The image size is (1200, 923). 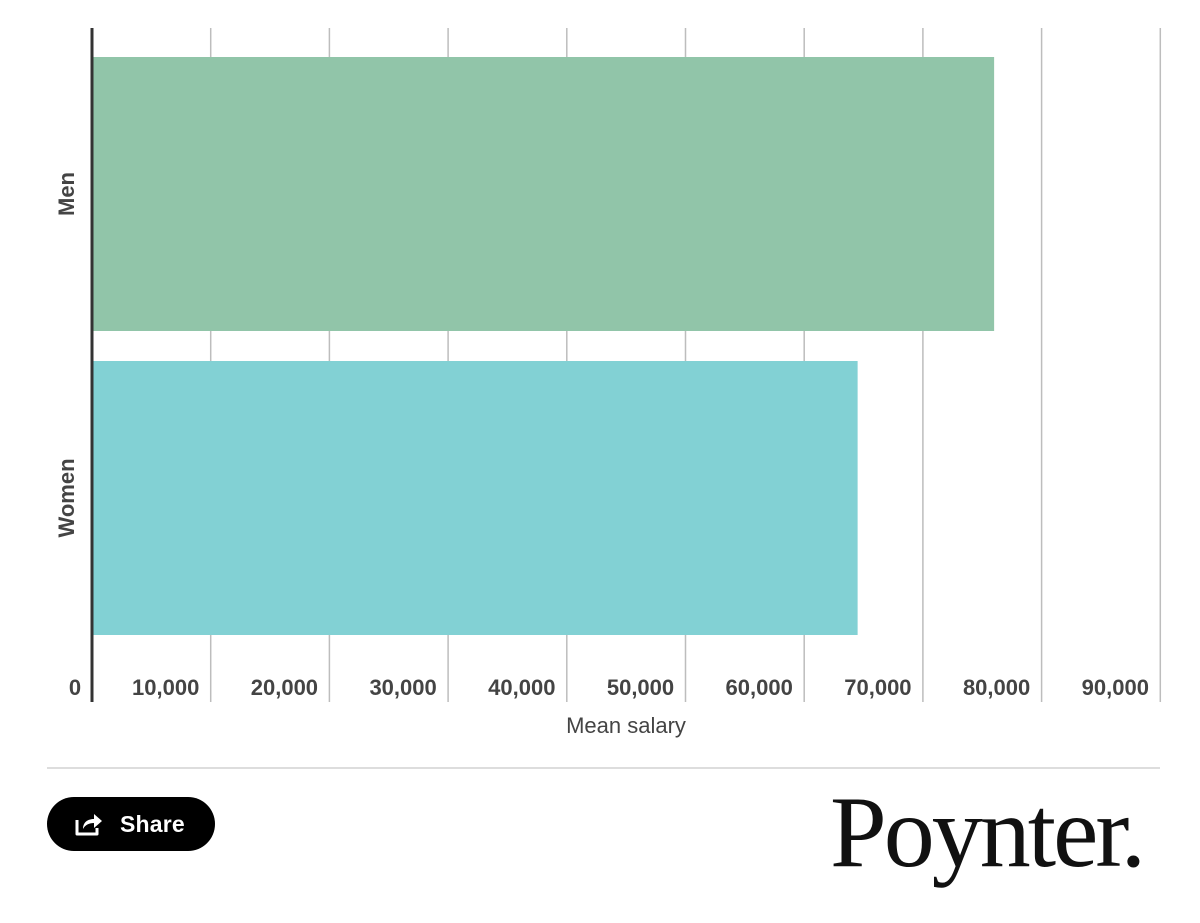 I want to click on x-tick-label: 30,000, so click(x=402, y=687).